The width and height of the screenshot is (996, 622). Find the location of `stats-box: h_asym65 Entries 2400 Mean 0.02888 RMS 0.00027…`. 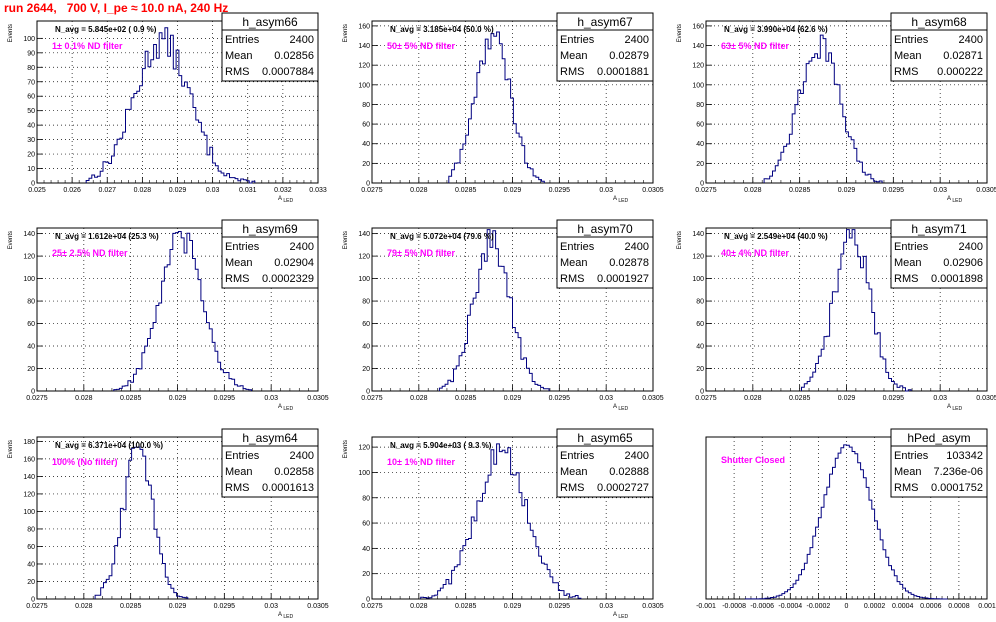

stats-box: h_asym65 Entries 2400 Mean 0.02888 RMS 0.00027… is located at coordinates (605, 463).